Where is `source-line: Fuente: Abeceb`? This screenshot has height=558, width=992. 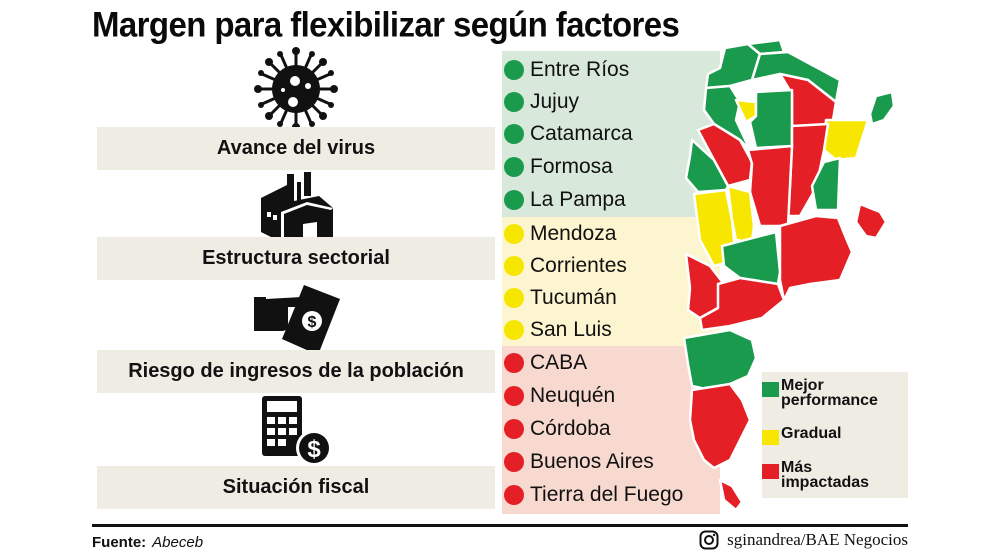 source-line: Fuente: Abeceb is located at coordinates (147, 542).